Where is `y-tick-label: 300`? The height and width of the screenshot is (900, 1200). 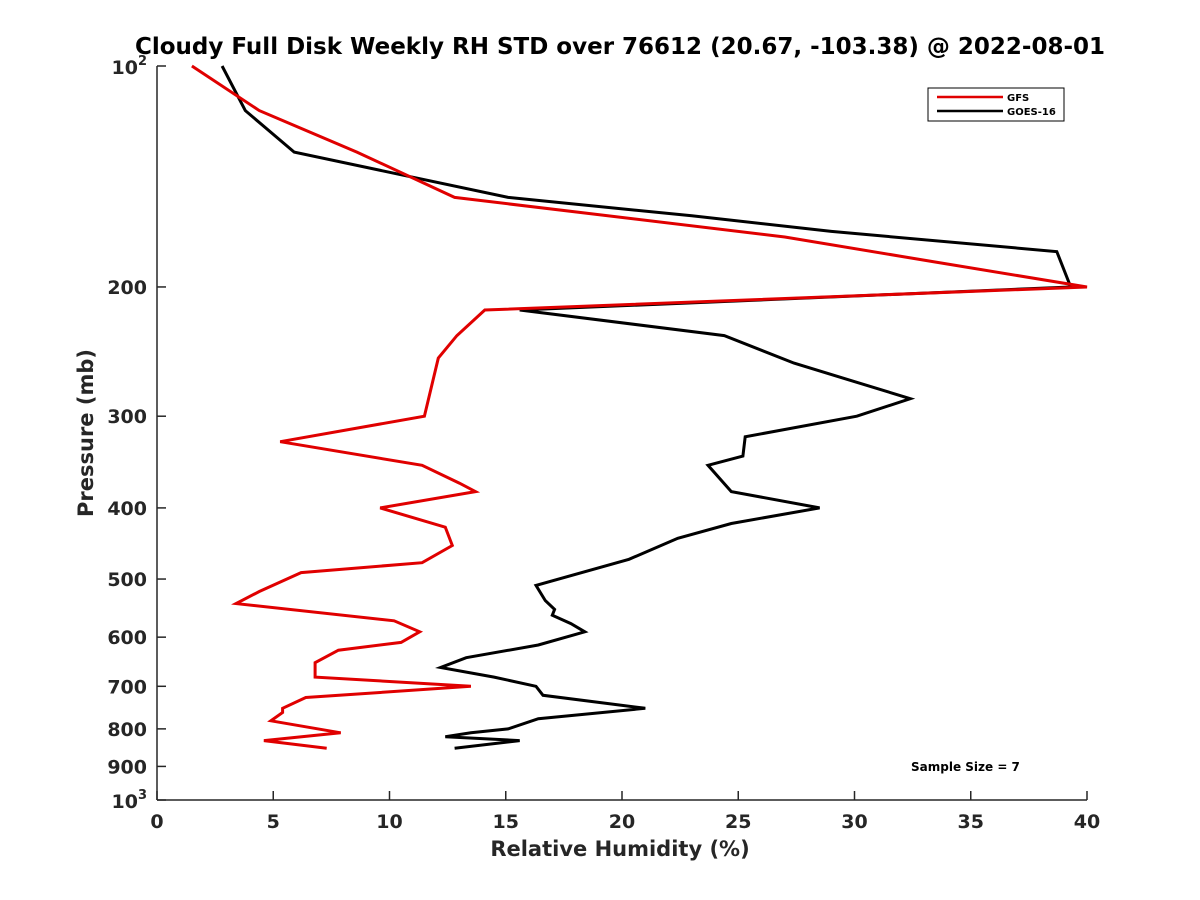 y-tick-label: 300 is located at coordinates (127, 417).